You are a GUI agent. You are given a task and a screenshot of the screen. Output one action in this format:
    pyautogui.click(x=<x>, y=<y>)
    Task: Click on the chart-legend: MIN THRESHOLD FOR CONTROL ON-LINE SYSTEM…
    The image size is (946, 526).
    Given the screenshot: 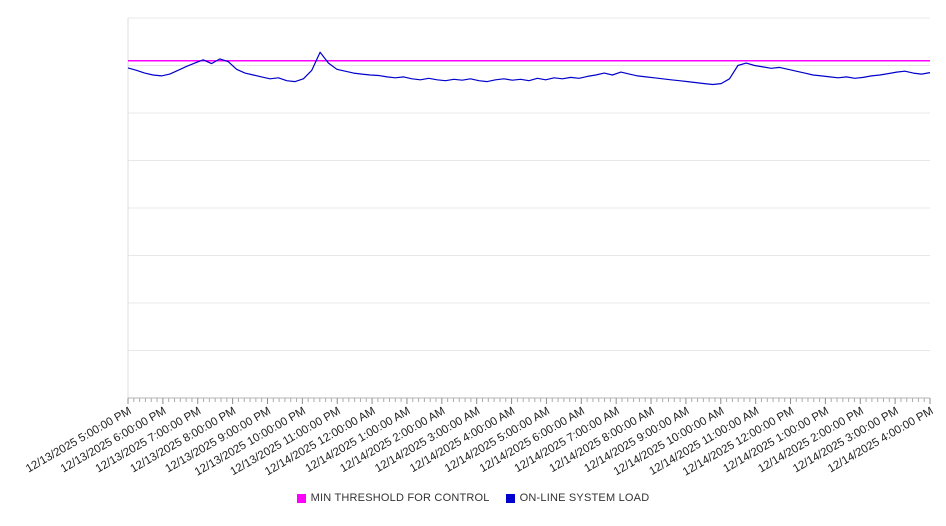 What is the action you would take?
    pyautogui.click(x=473, y=495)
    